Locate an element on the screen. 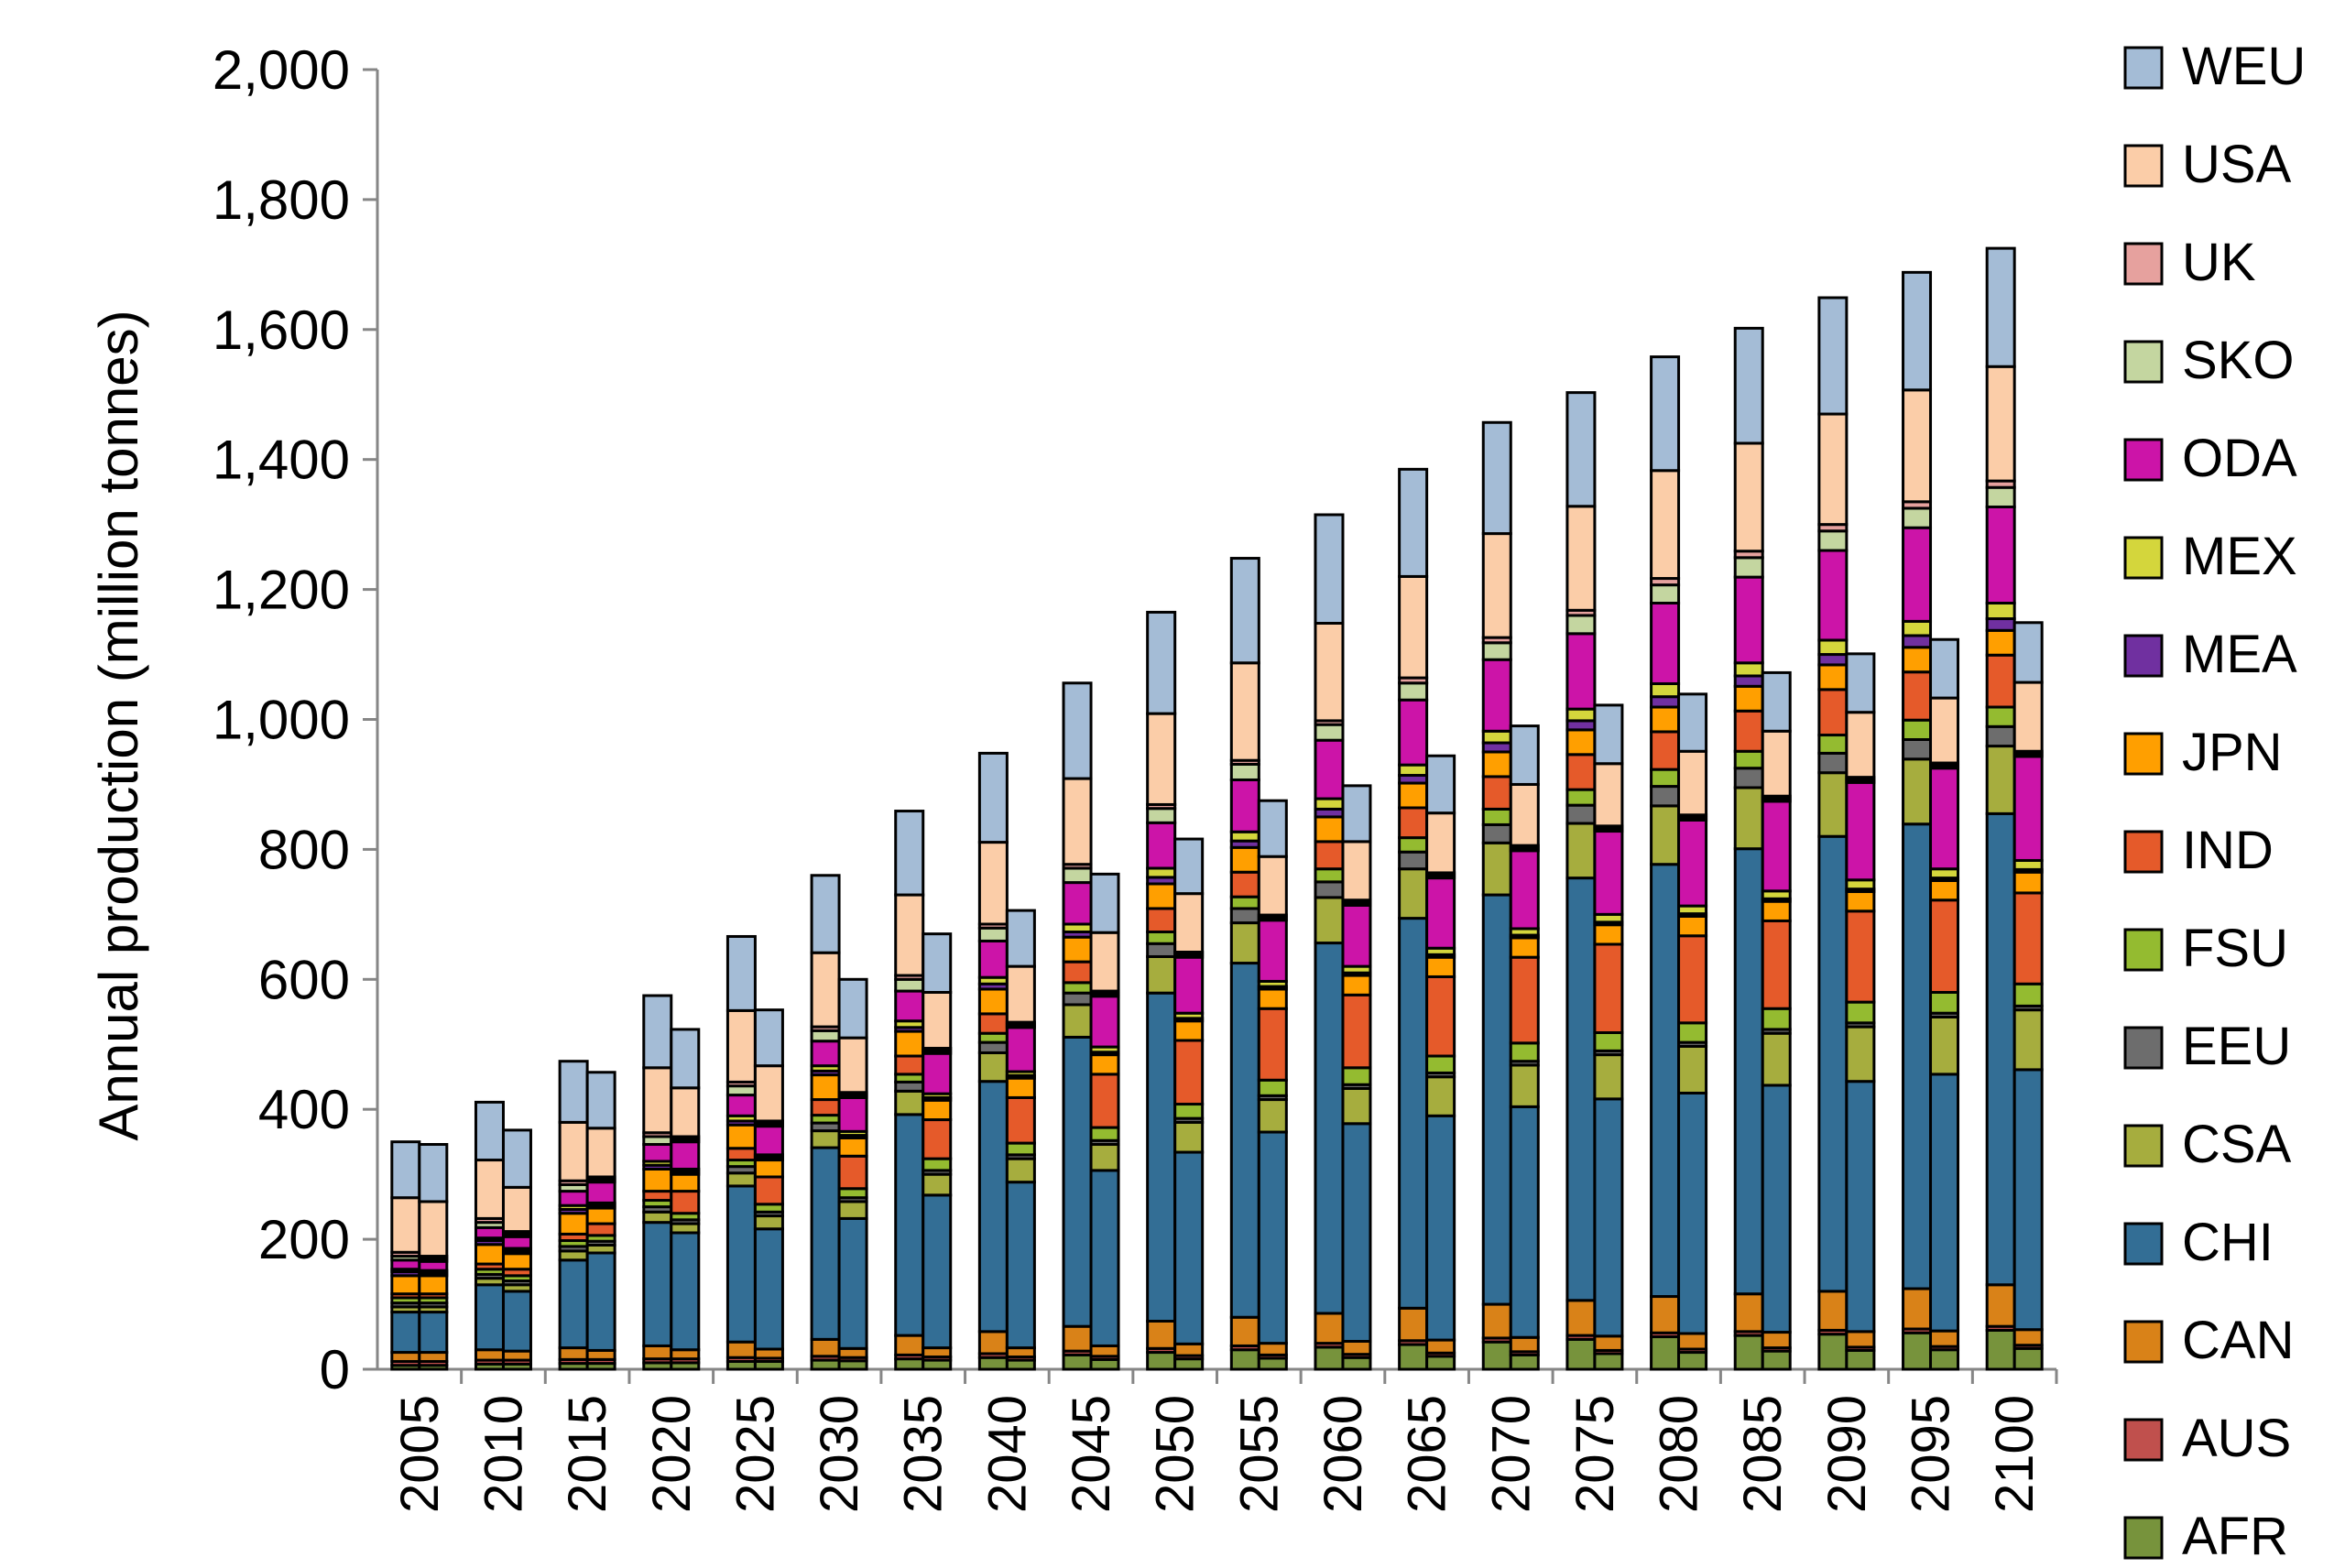 Image resolution: width=2345 pixels, height=1568 pixels. legend-label-afr: AFR is located at coordinates (2235, 1535).